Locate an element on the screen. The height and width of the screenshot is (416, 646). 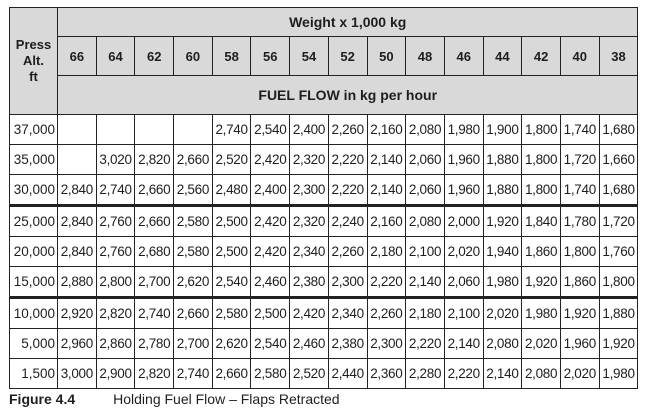
weight-header-cell: 42 is located at coordinates (541, 56).